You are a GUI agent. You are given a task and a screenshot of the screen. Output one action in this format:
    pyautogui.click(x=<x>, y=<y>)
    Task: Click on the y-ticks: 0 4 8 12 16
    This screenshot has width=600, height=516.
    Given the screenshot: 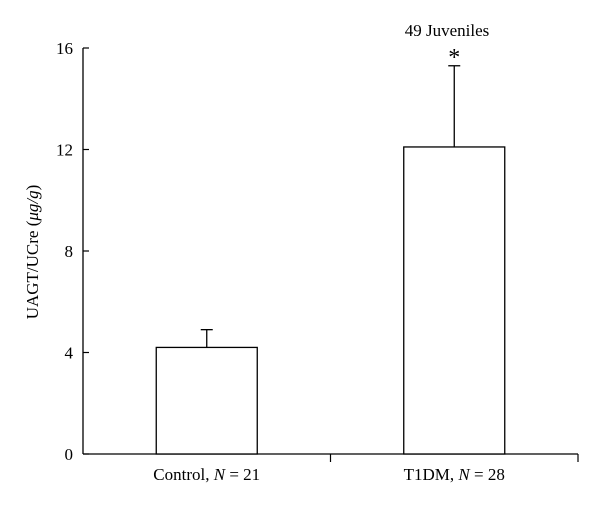 What is the action you would take?
    pyautogui.click(x=72, y=251)
    